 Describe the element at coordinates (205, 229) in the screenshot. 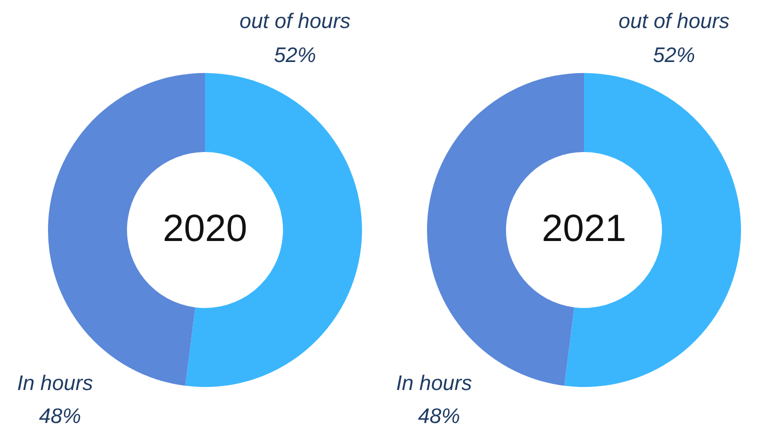

I see `text: 2020` at that location.